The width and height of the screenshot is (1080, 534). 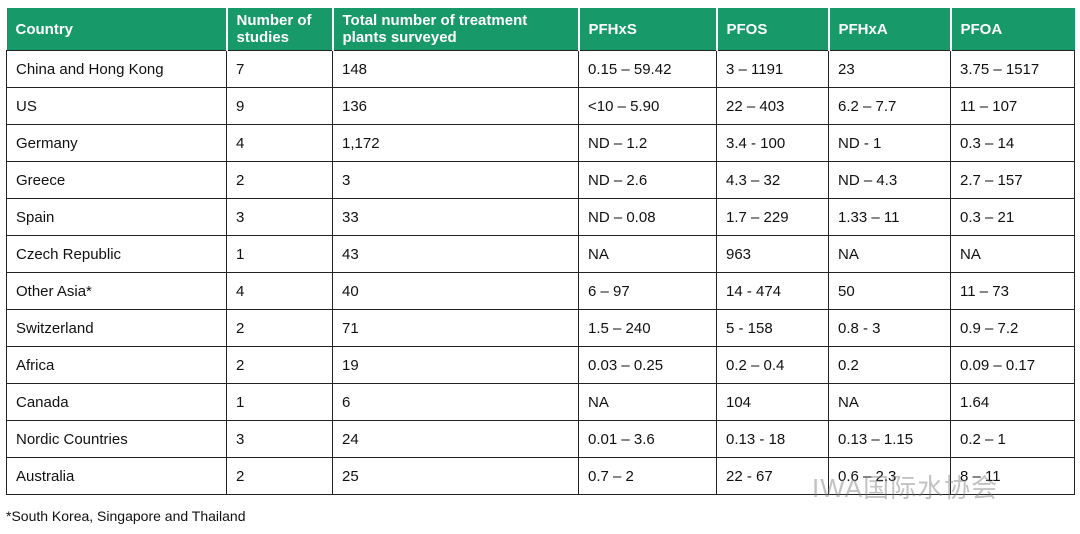 What do you see at coordinates (647, 365) in the screenshot?
I see `table-cell: 0.03 – 0.25` at bounding box center [647, 365].